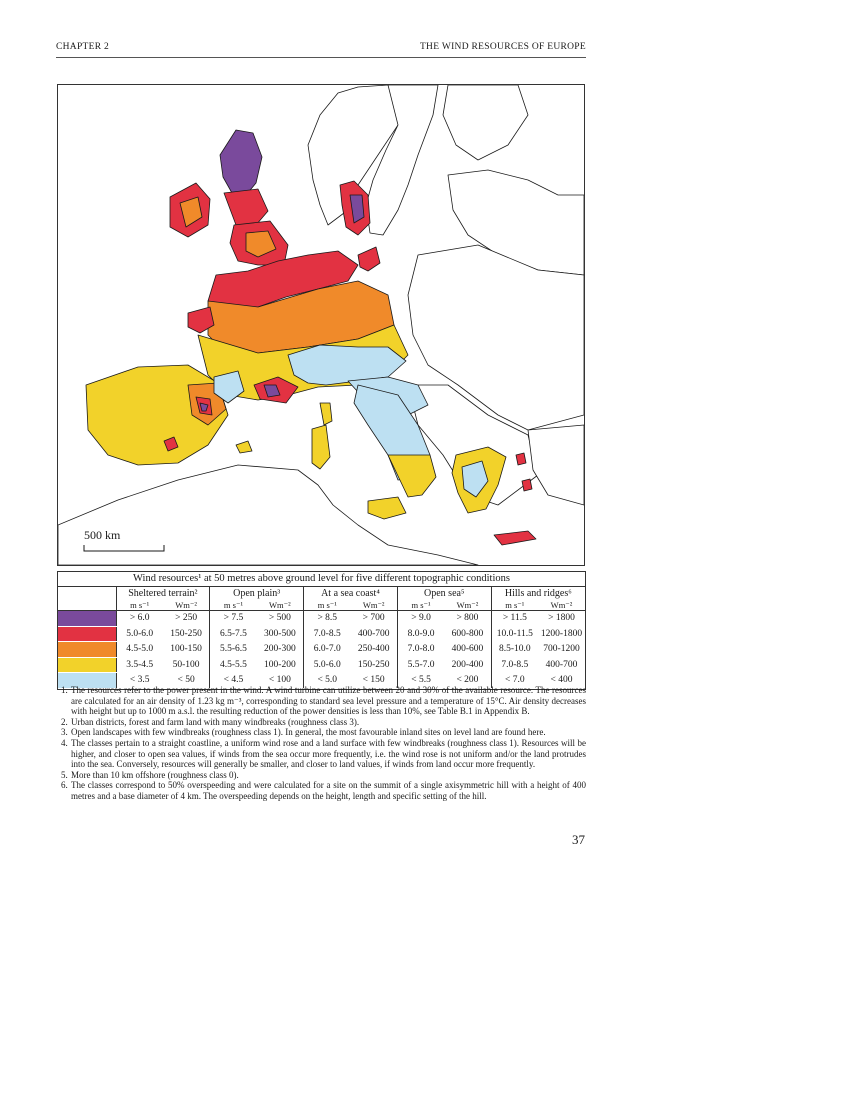 Image resolution: width=850 pixels, height=1100 pixels. What do you see at coordinates (420, 634) in the screenshot?
I see `legend-speed-value: 8.0-9.0` at bounding box center [420, 634].